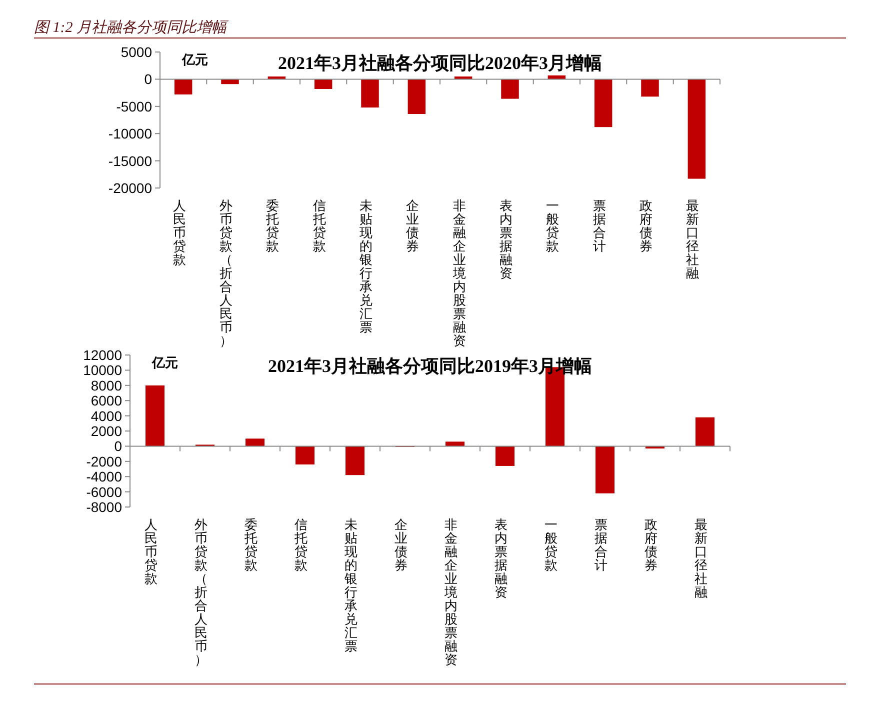 This screenshot has width=874, height=720. I want to click on y-tick-label: 6000, so click(106, 400).